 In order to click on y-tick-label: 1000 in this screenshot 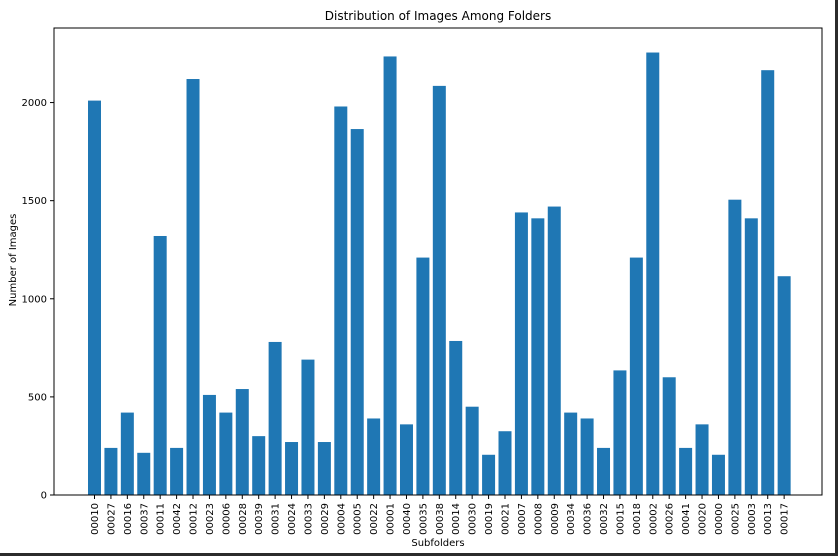, I will do `click(34, 299)`.